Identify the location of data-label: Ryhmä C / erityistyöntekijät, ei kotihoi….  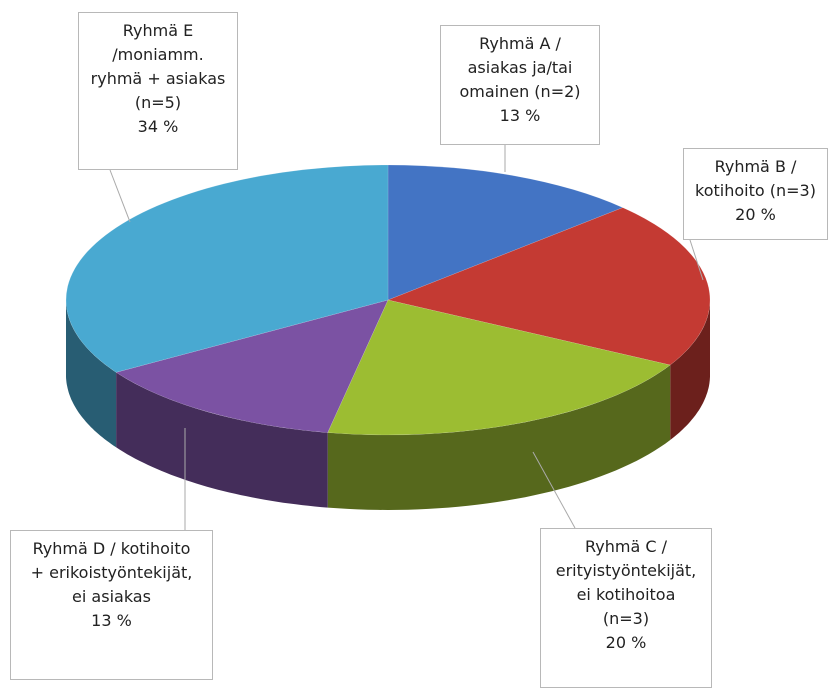
(626, 608).